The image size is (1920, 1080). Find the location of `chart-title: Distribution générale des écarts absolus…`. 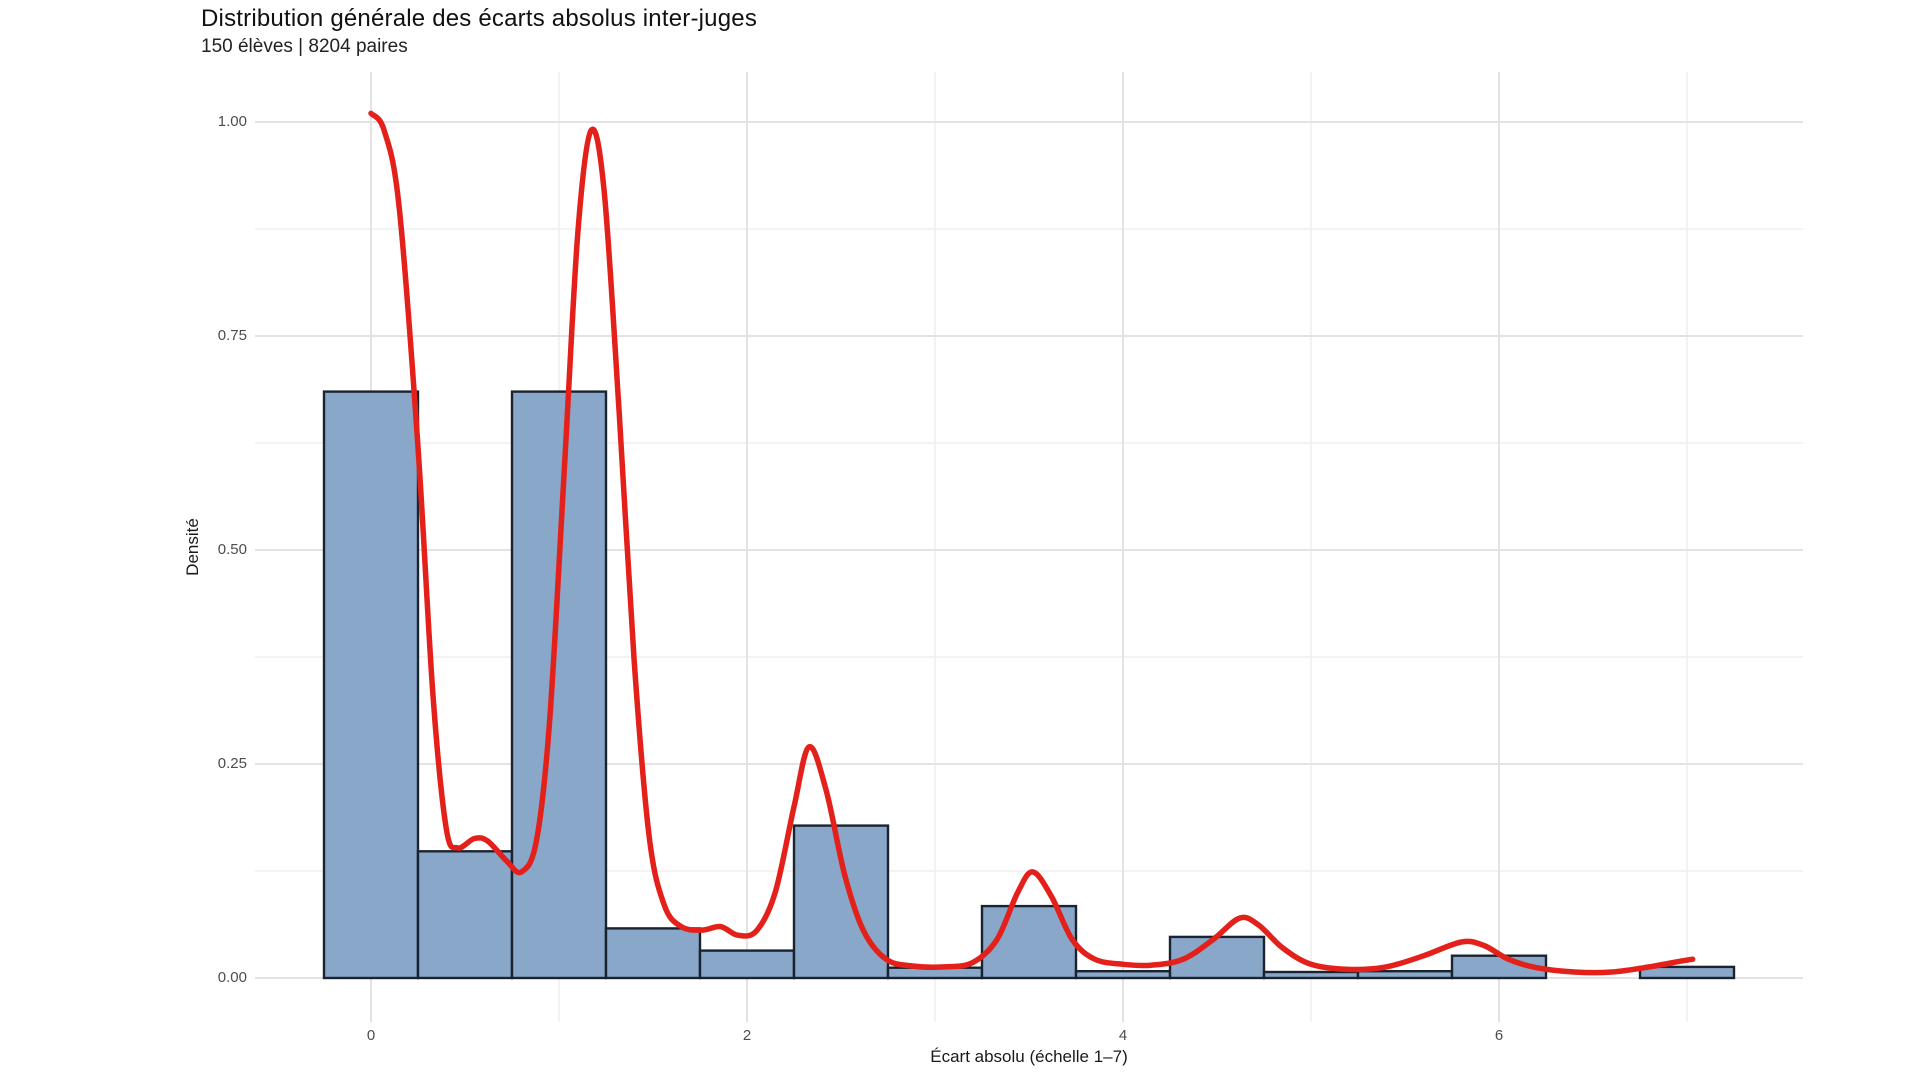

chart-title: Distribution générale des écarts absolus… is located at coordinates (479, 18).